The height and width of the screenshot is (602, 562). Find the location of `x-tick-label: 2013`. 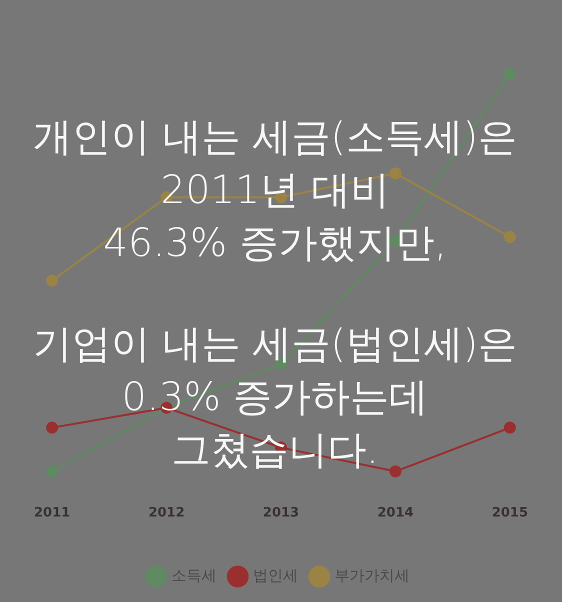

x-tick-label: 2013 is located at coordinates (281, 513).